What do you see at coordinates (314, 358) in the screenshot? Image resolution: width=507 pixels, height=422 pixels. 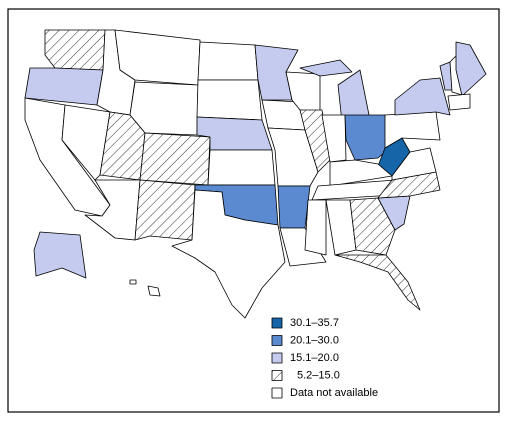 I see `legend-label: 15.1–20.0` at bounding box center [314, 358].